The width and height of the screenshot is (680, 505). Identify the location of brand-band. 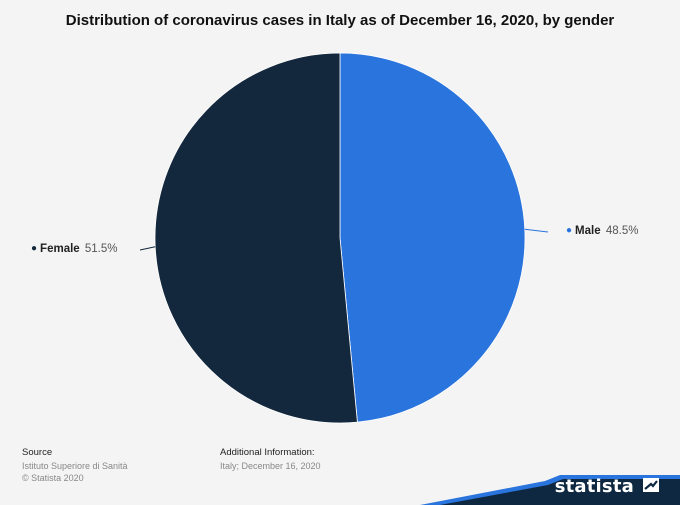
(550, 490).